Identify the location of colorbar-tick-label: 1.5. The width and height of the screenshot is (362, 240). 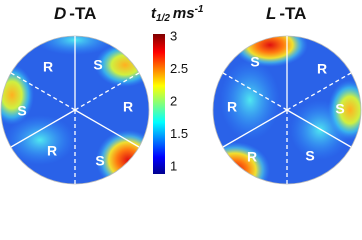
(179, 133).